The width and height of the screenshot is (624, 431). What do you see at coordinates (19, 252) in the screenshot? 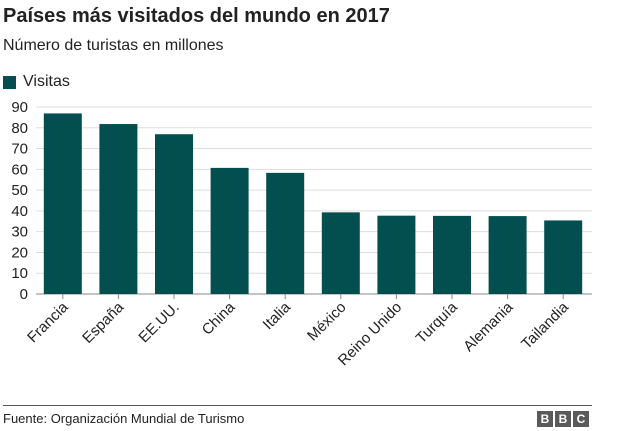
I see `y-tick-label: 20` at bounding box center [19, 252].